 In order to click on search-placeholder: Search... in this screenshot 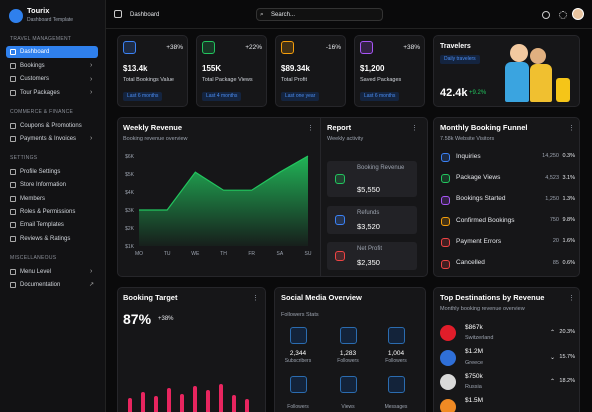, I will do `click(283, 15)`.